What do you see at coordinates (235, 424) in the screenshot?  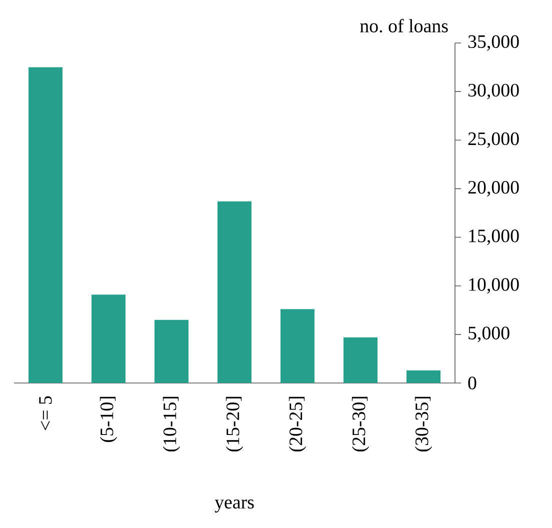 I see `x-tick-label: (15-20]` at bounding box center [235, 424].